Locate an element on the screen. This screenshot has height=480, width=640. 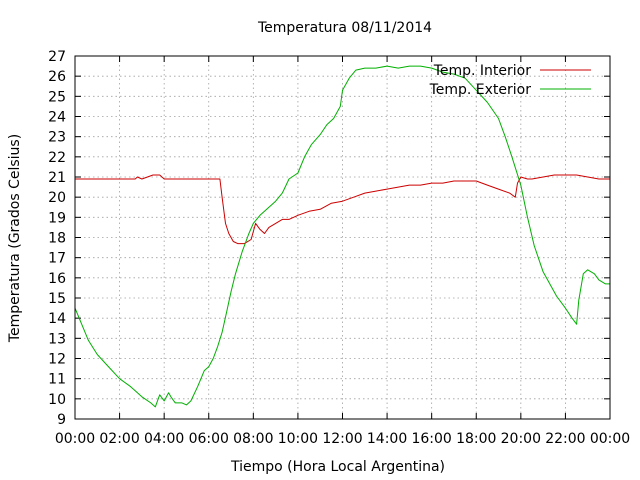
y-tick-label: 27 is located at coordinates (57, 57).